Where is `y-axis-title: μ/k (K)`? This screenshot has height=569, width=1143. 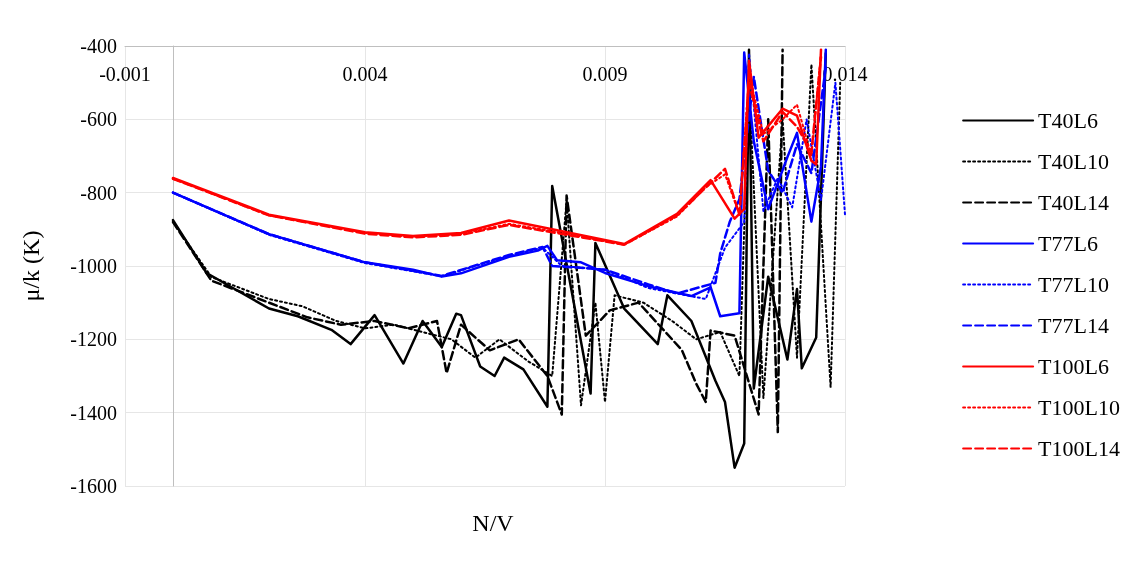 y-axis-title: μ/k (K) is located at coordinates (31, 266).